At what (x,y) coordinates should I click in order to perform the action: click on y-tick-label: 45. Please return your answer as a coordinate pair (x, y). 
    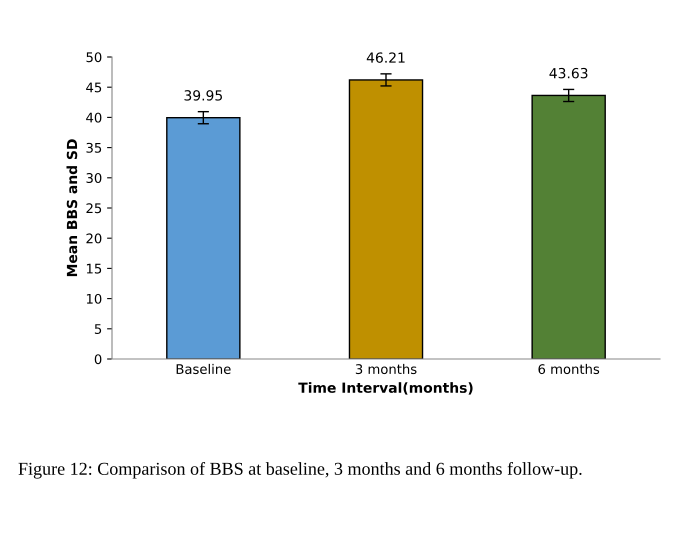
    Looking at the image, I should click on (94, 87).